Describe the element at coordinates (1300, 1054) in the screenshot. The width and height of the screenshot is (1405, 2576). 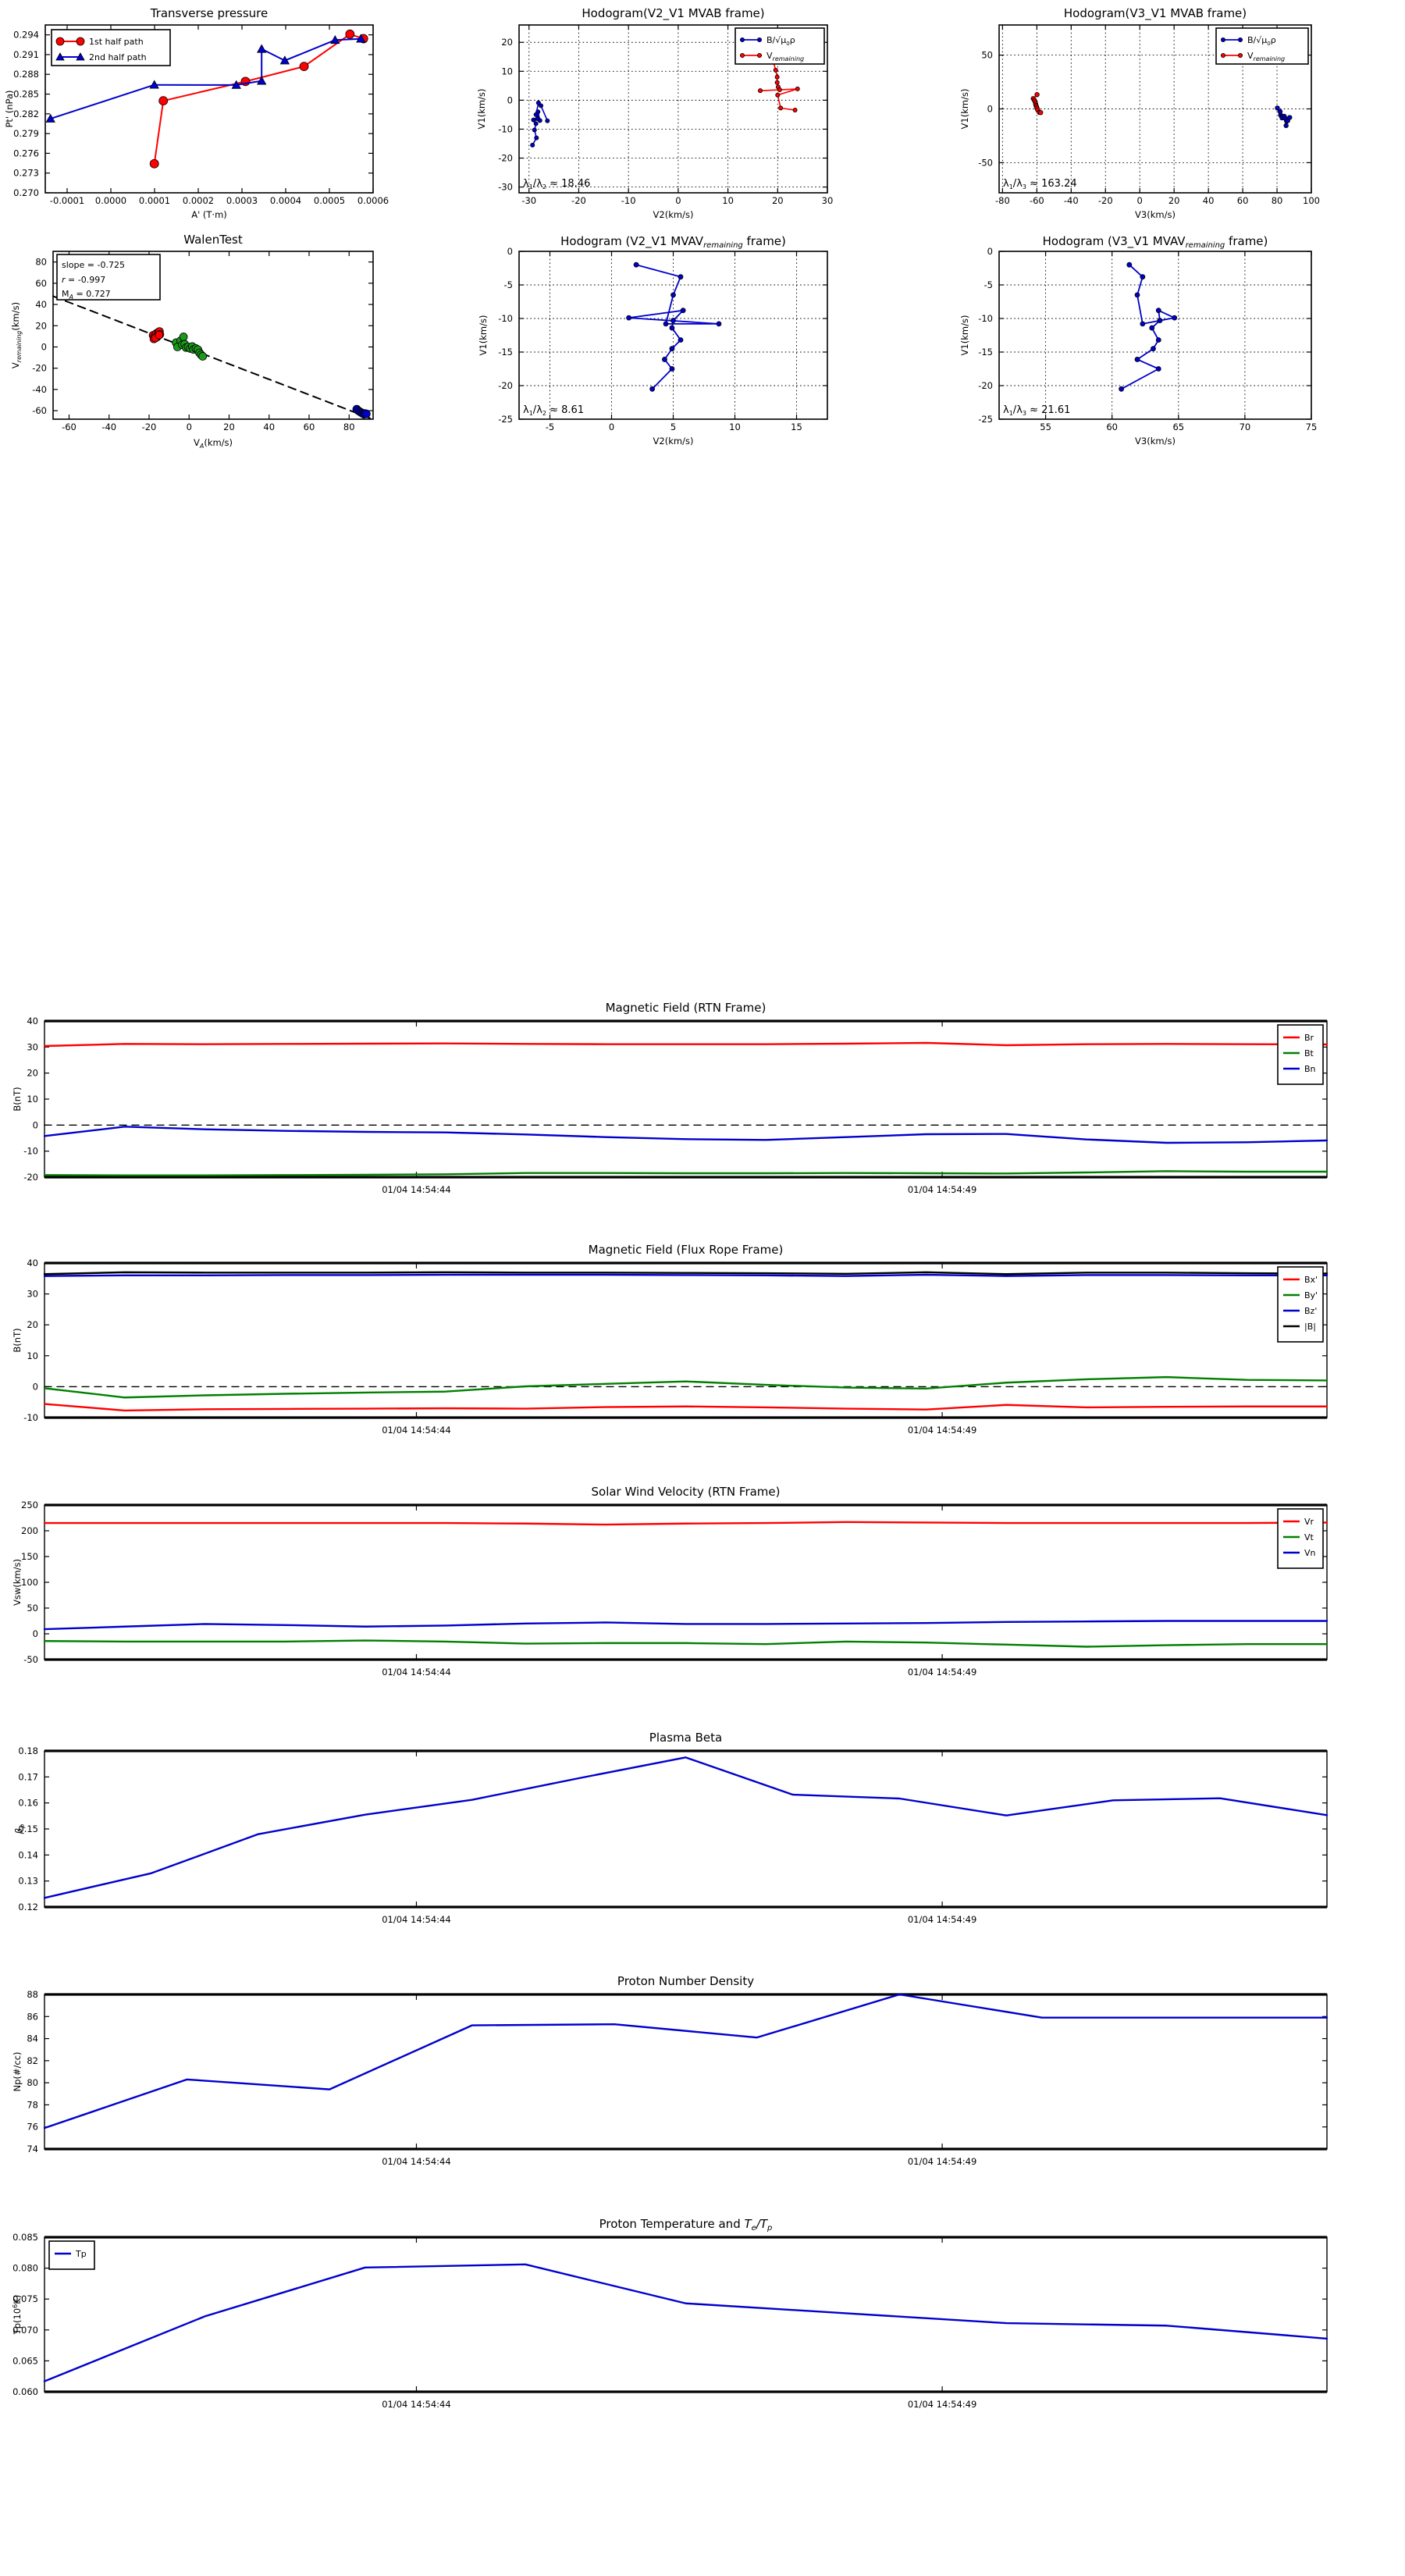
I see `legend-box-mag-field-rtn` at that location.